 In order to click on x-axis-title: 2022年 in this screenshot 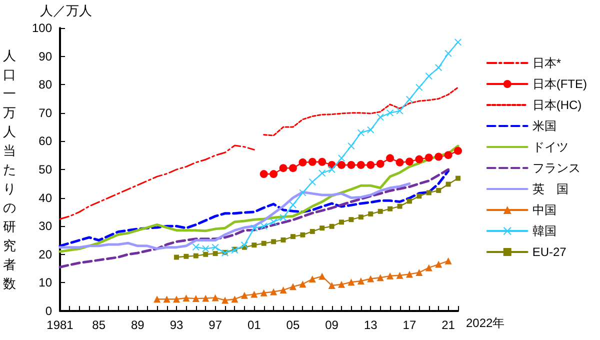, I will do `click(485, 323)`.